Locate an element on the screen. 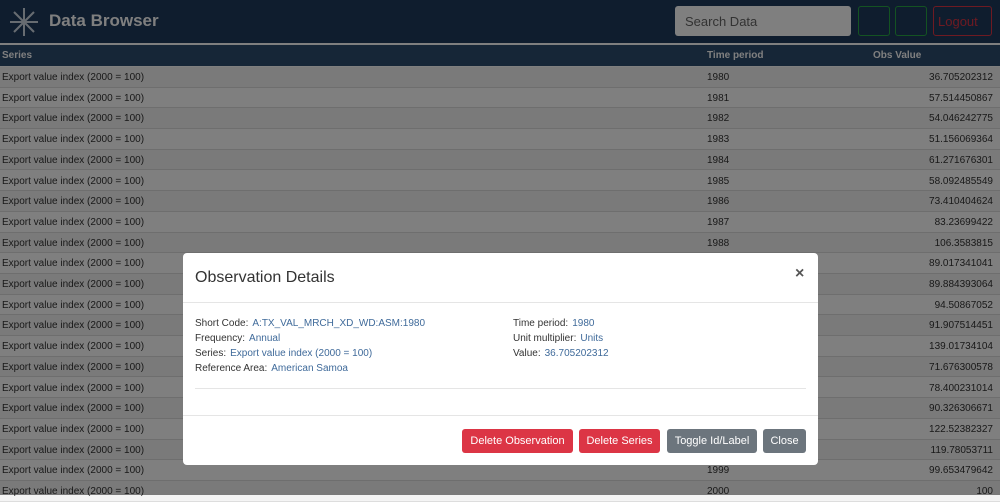 This screenshot has height=502, width=1000. field-value: A:TX_VAL_MRCH_XD_WD:ASM:1980 is located at coordinates (339, 323).